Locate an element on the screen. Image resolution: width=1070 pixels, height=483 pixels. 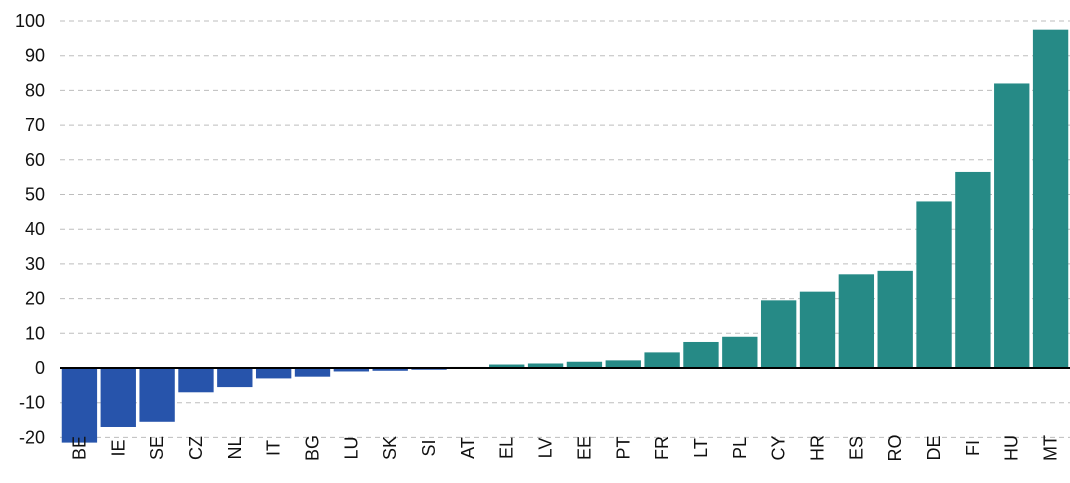
bar-PT is located at coordinates (623, 364).